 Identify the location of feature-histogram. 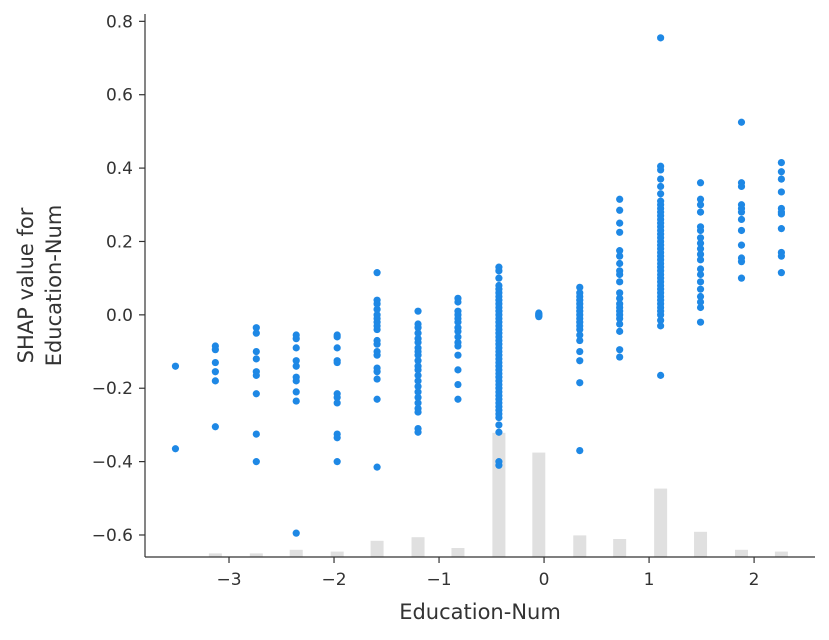
(498, 494).